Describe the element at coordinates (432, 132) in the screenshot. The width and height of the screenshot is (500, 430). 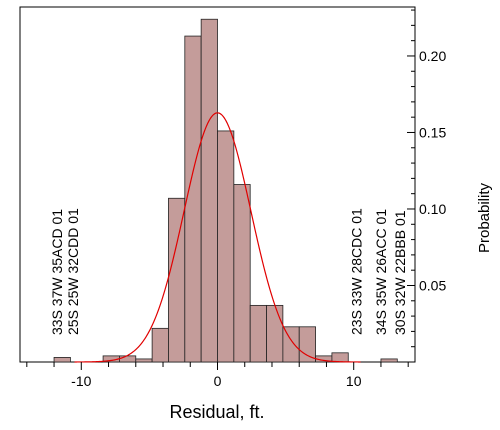
I see `y-tick-label: 0.15` at that location.